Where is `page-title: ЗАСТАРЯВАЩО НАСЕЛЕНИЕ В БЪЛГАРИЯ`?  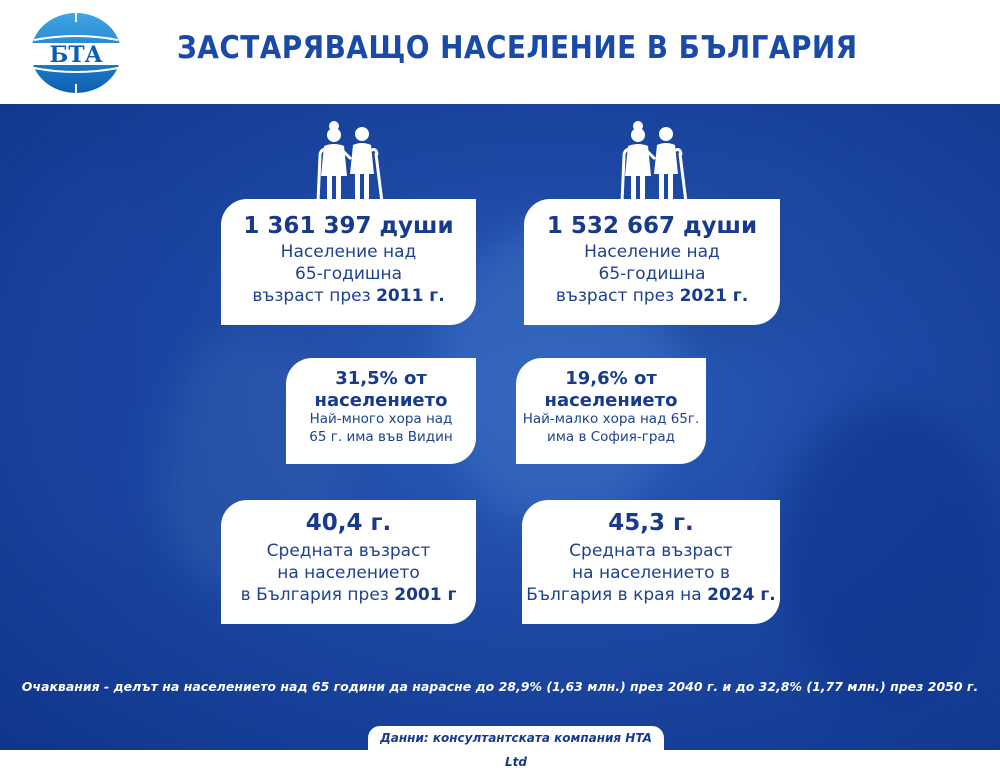
page-title: ЗАСТАРЯВАЩО НАСЕЛЕНИЕ В БЪЛГАРИЯ is located at coordinates (517, 48).